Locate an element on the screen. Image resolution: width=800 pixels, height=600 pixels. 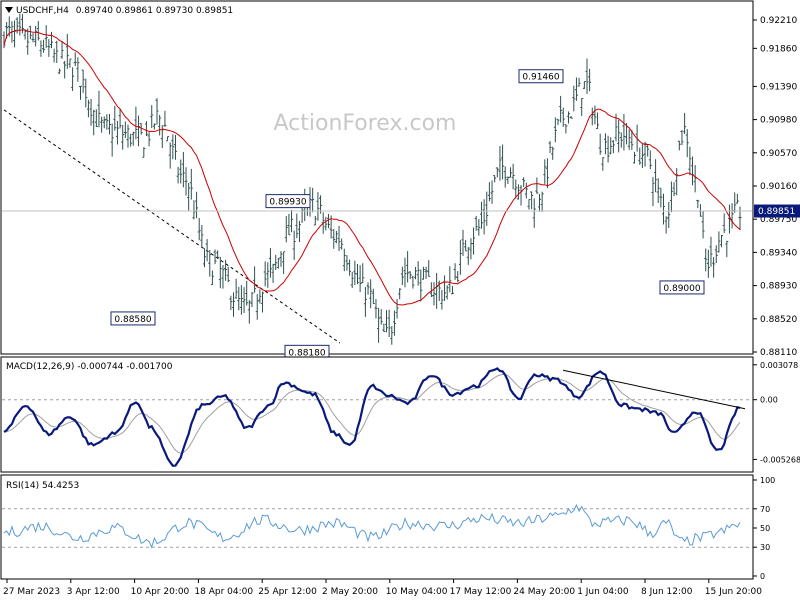
x-axis-label: 1 Jun 04:00 is located at coordinates (603, 592).